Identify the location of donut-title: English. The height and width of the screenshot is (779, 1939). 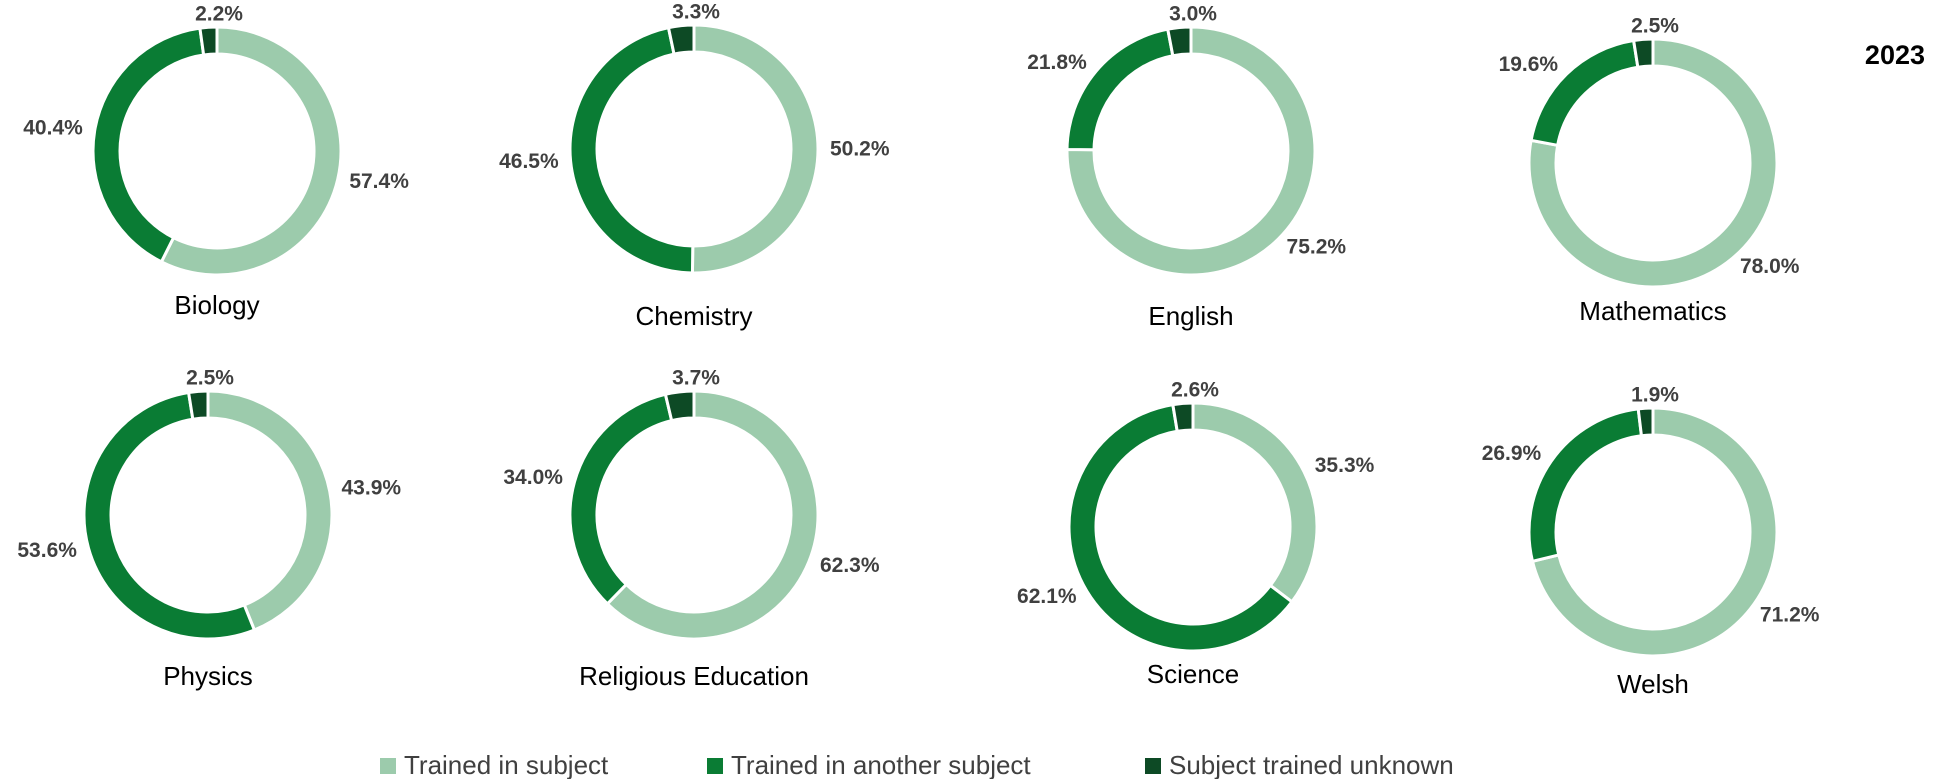
(1190, 316).